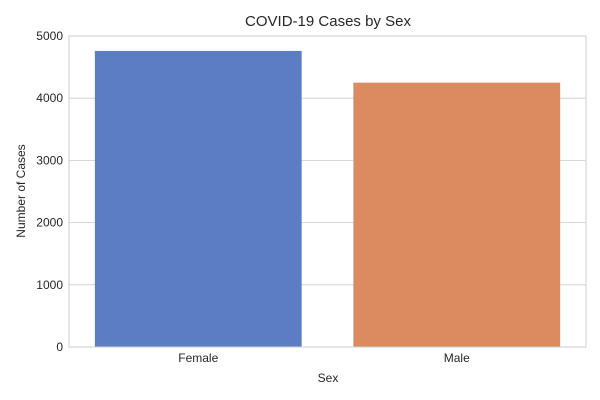  What do you see at coordinates (49, 223) in the screenshot?
I see `y-tick-label: 2000` at bounding box center [49, 223].